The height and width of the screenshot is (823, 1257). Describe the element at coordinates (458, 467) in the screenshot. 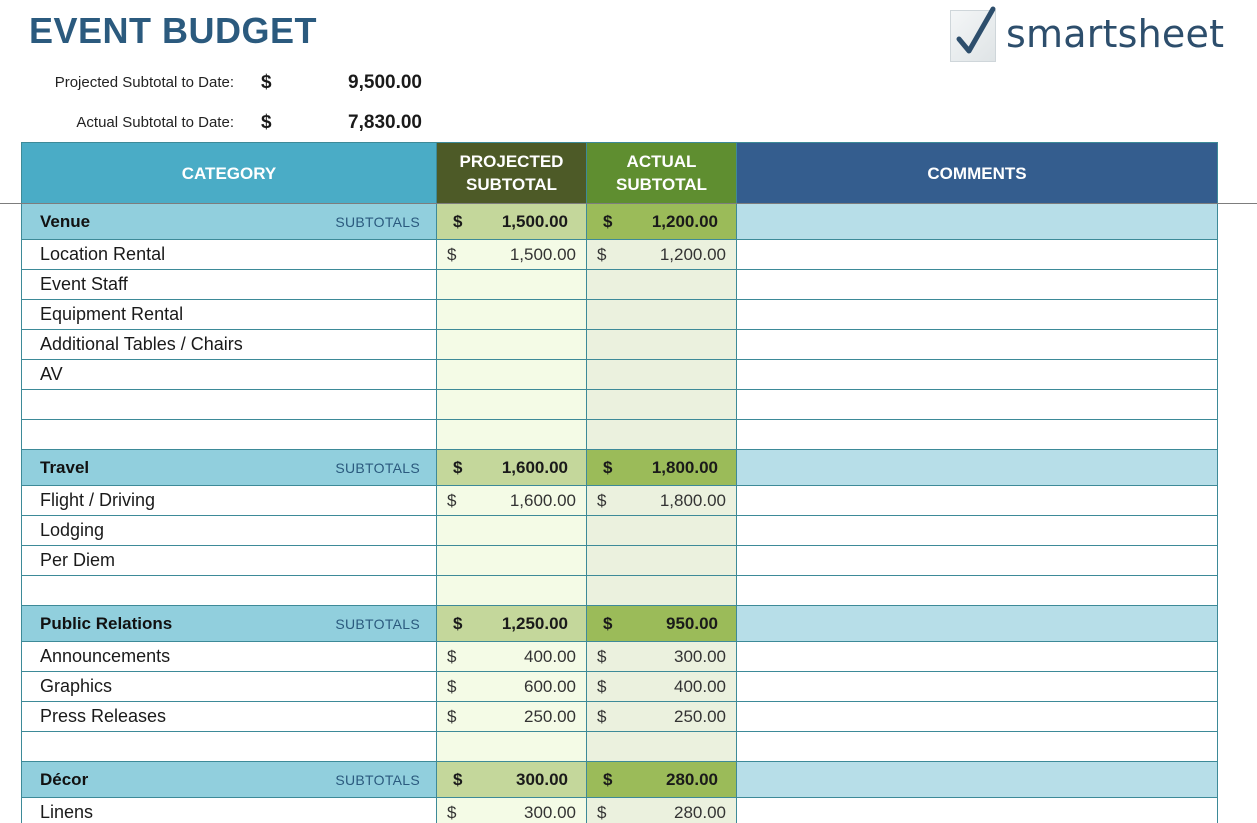

I see `currency-symbol: $` at that location.